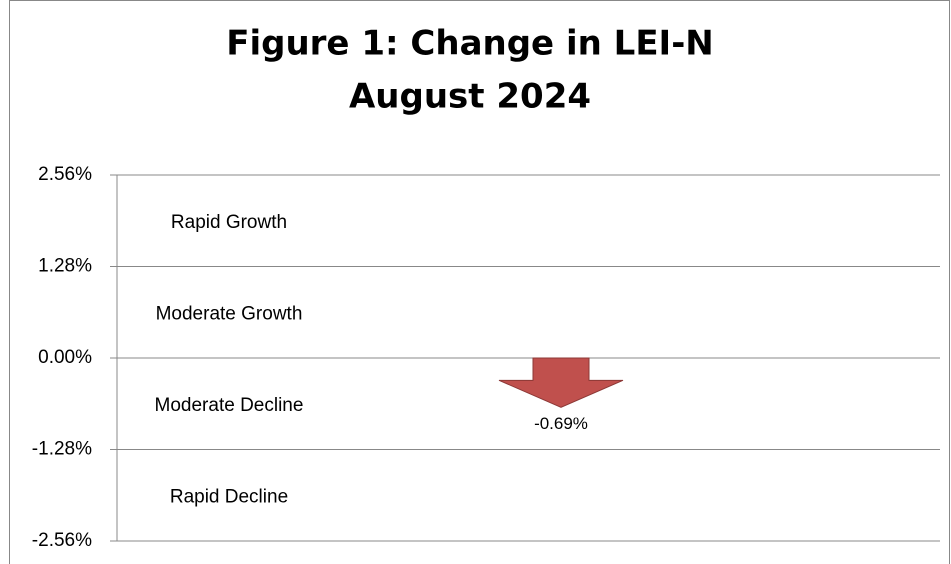 This screenshot has width=951, height=564. I want to click on zone-label: Moderate Growth, so click(229, 313).